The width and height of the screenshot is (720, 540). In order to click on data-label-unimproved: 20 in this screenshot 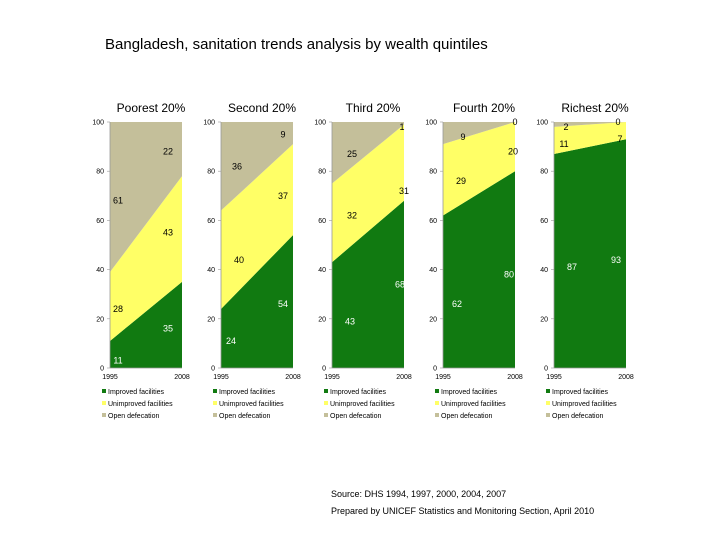, I will do `click(513, 152)`.